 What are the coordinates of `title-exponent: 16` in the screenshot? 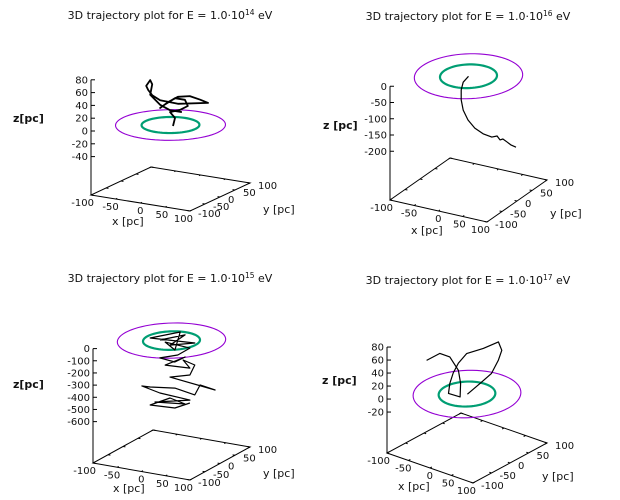 It's located at (548, 13).